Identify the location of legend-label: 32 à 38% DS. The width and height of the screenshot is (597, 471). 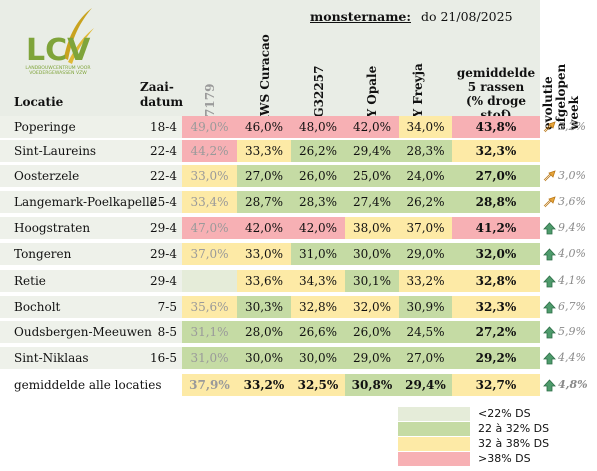
(514, 443).